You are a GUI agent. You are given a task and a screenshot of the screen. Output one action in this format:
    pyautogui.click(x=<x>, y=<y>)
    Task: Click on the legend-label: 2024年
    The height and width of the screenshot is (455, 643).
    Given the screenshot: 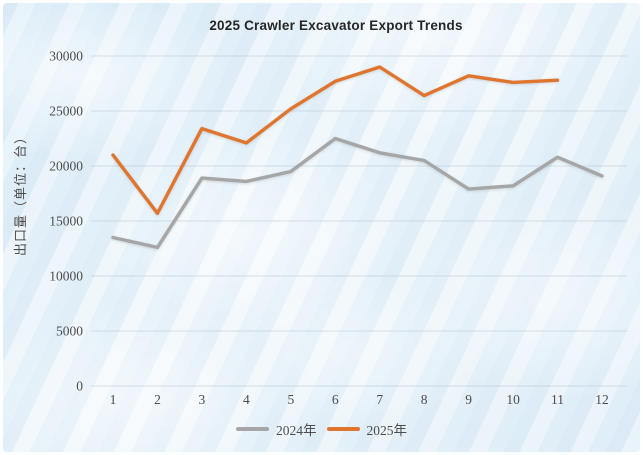 What is the action you would take?
    pyautogui.click(x=296, y=430)
    